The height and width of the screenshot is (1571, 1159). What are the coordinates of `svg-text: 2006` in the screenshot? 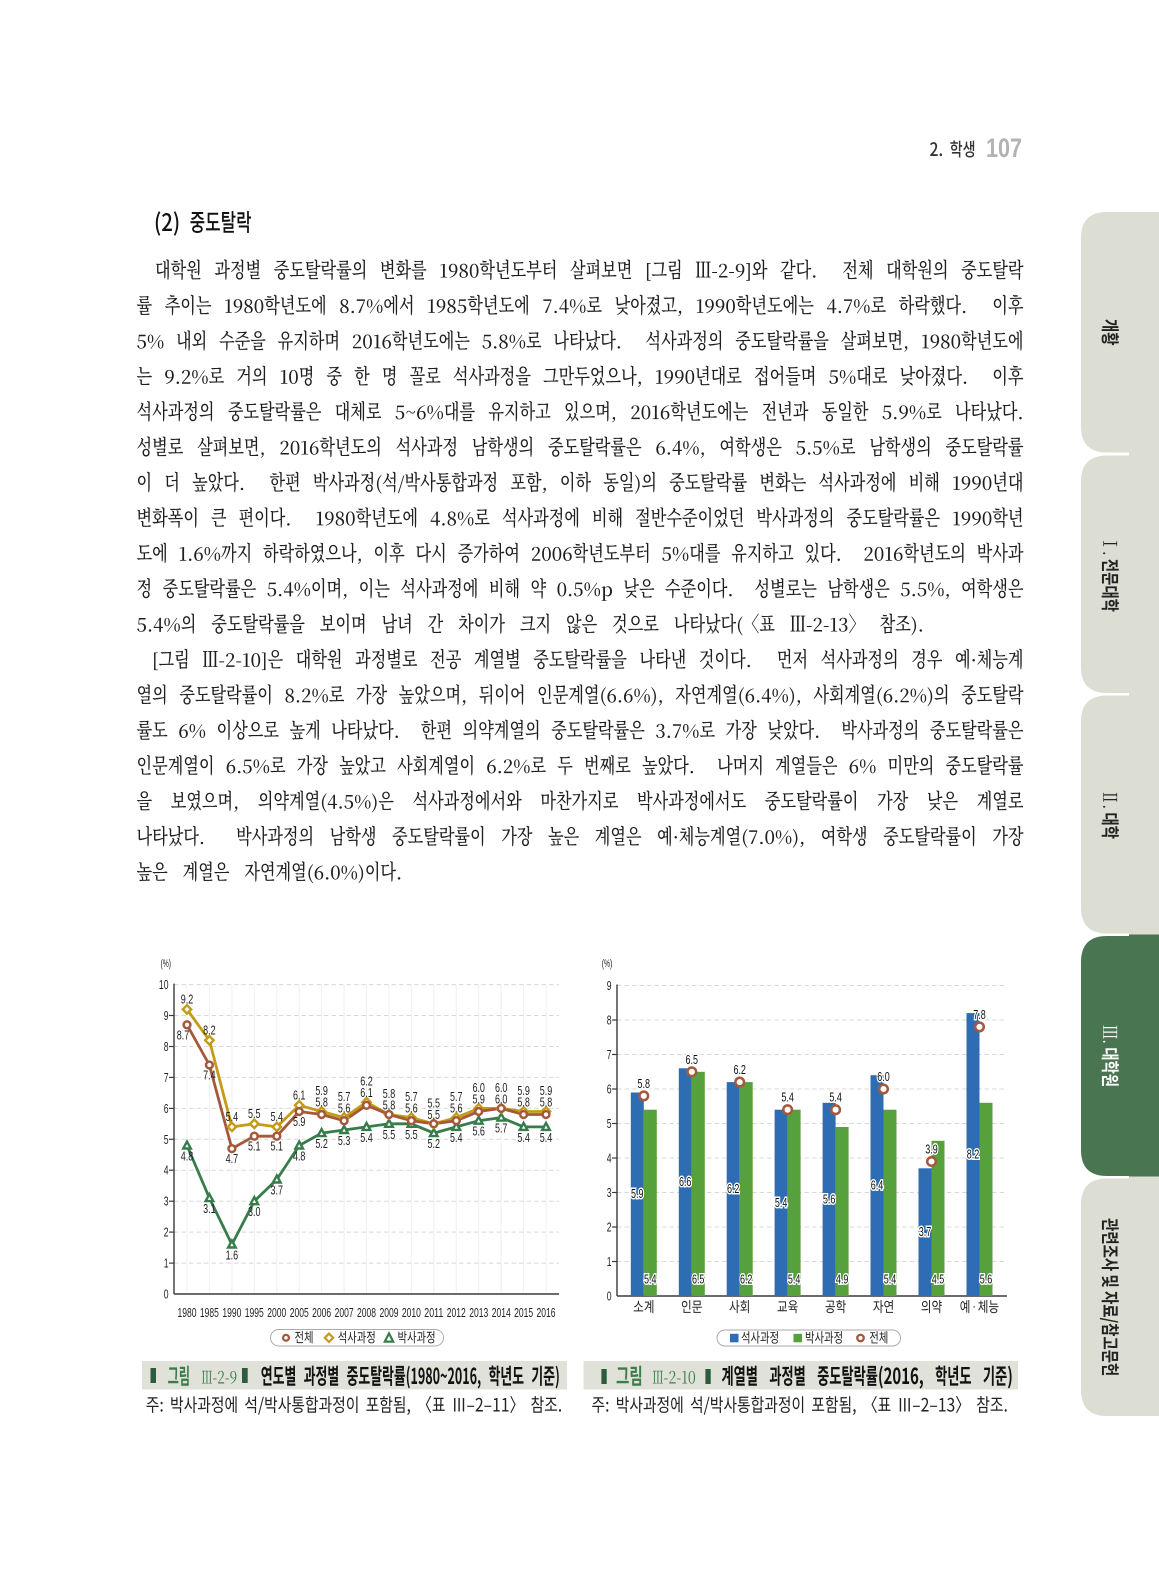 It's located at (321, 1312).